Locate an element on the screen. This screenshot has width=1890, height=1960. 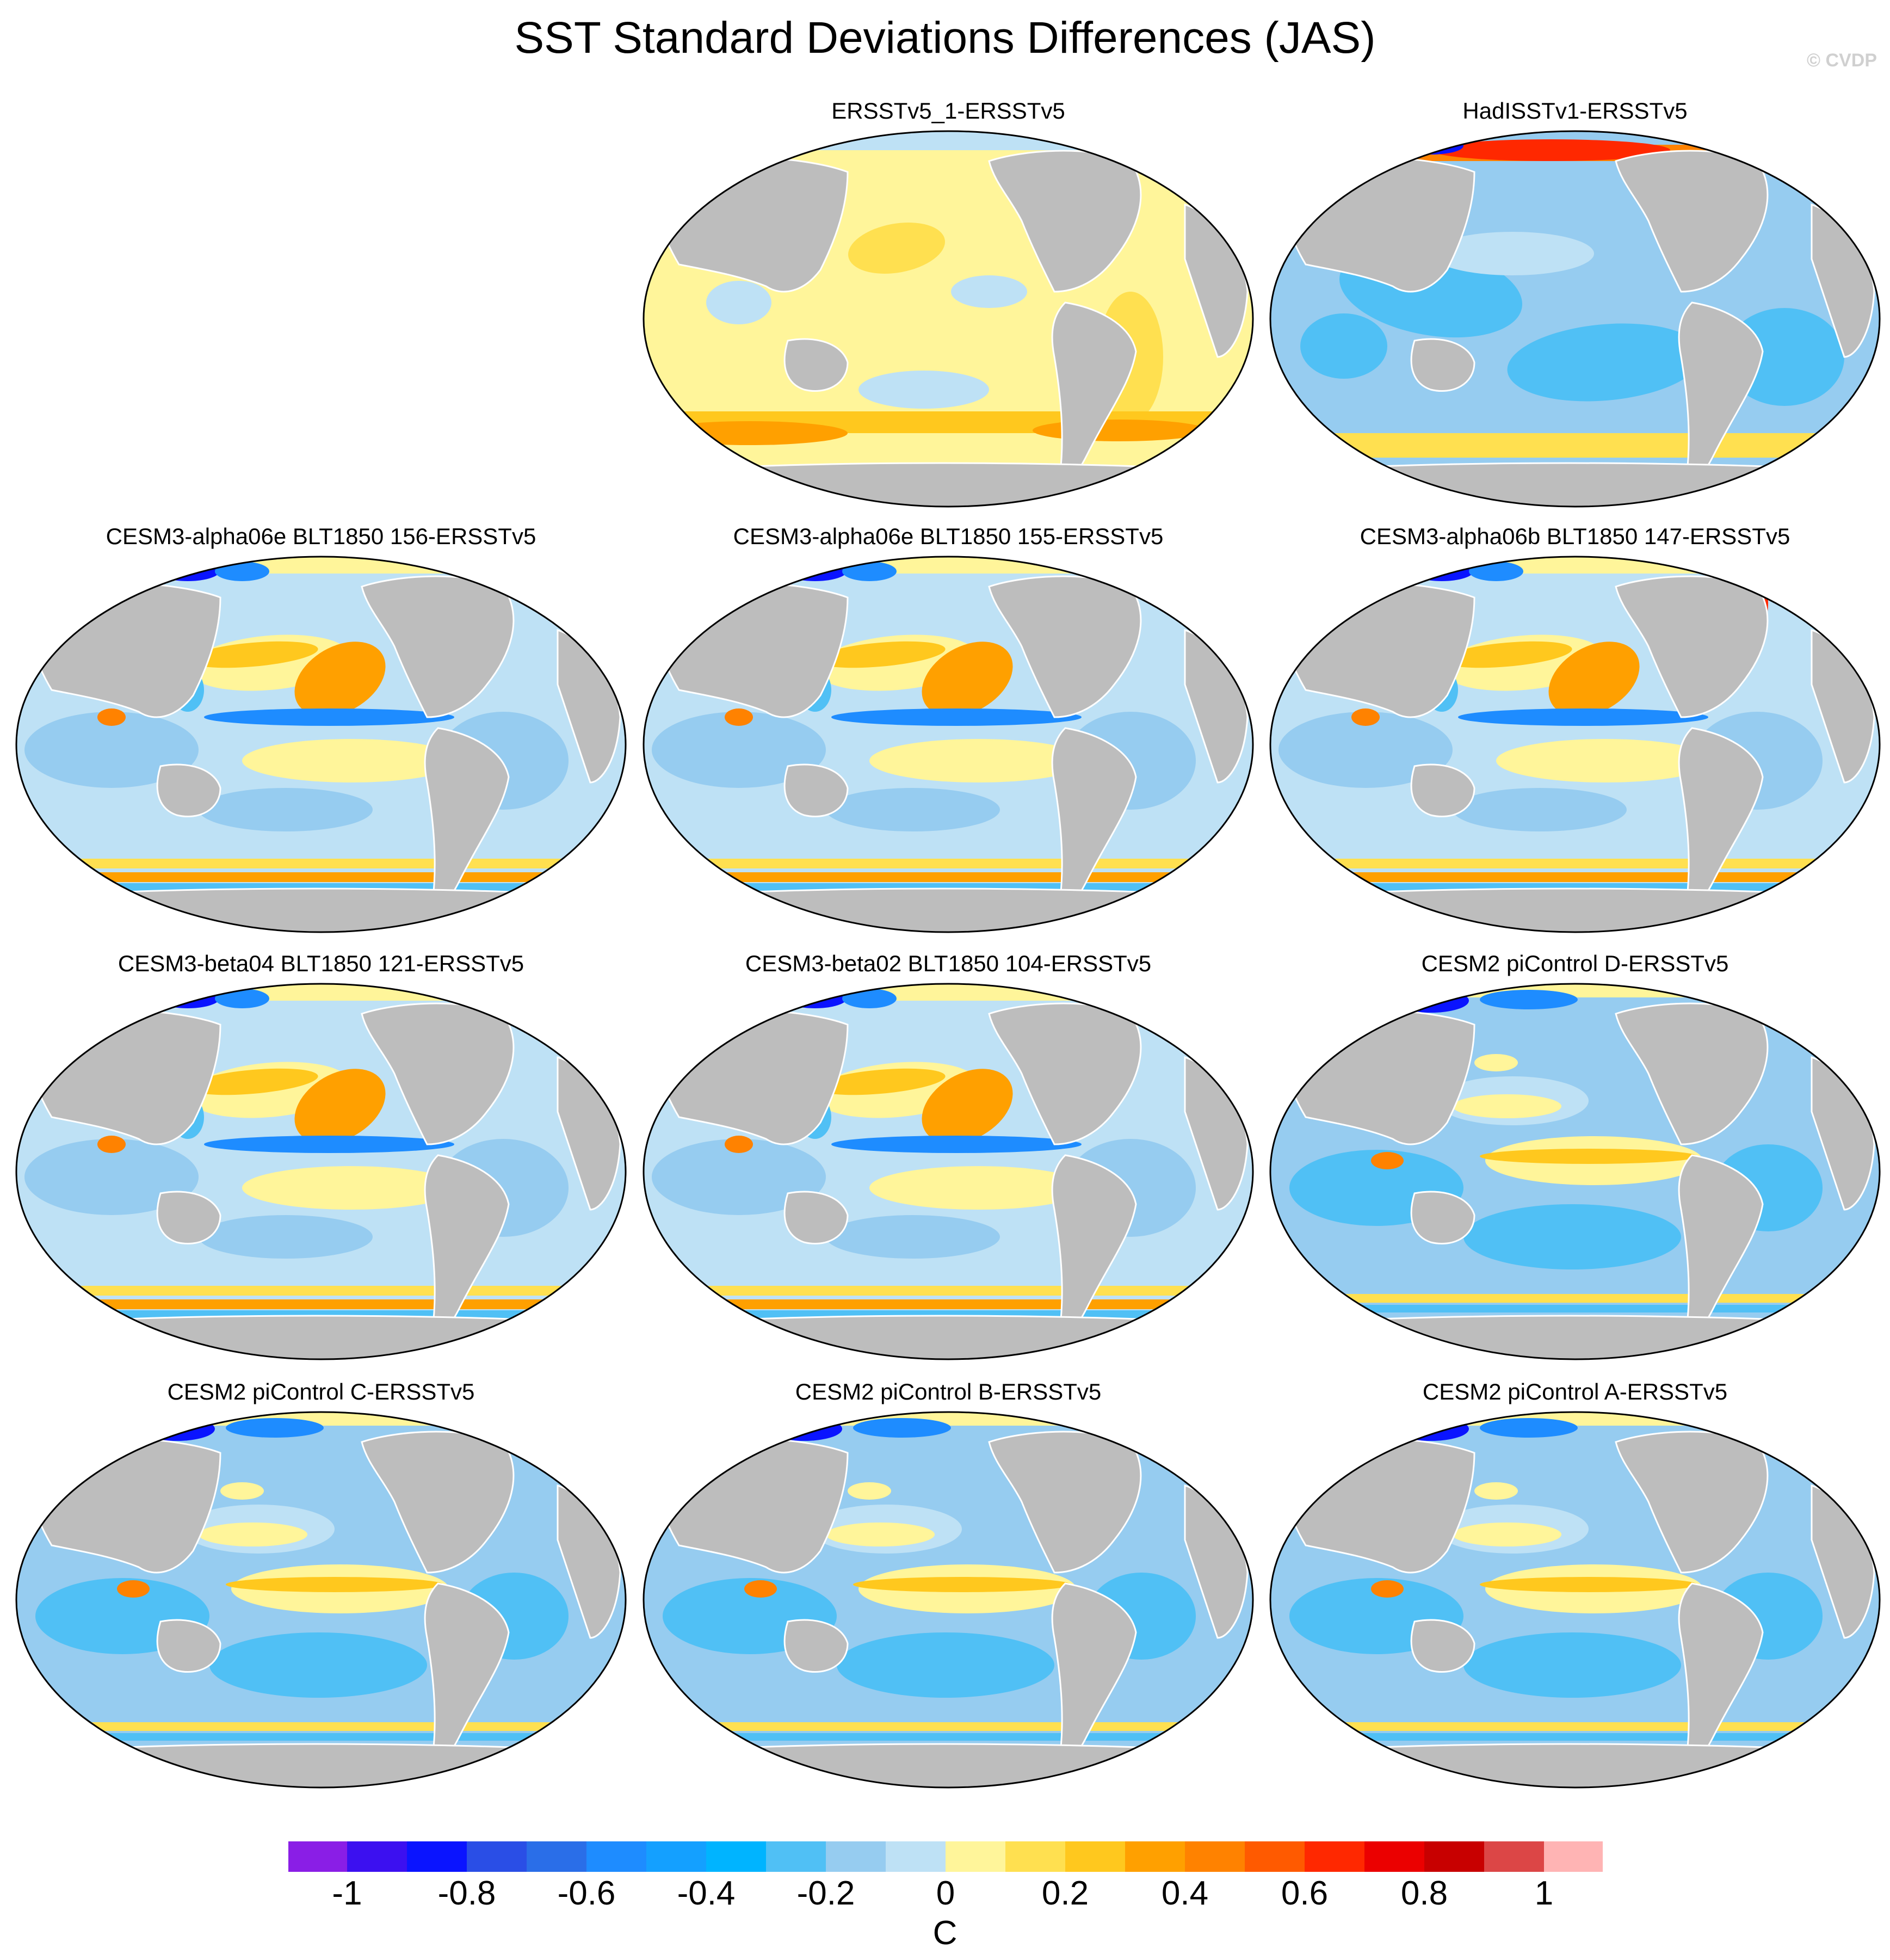
colorbar-unit: C is located at coordinates (945, 1933).